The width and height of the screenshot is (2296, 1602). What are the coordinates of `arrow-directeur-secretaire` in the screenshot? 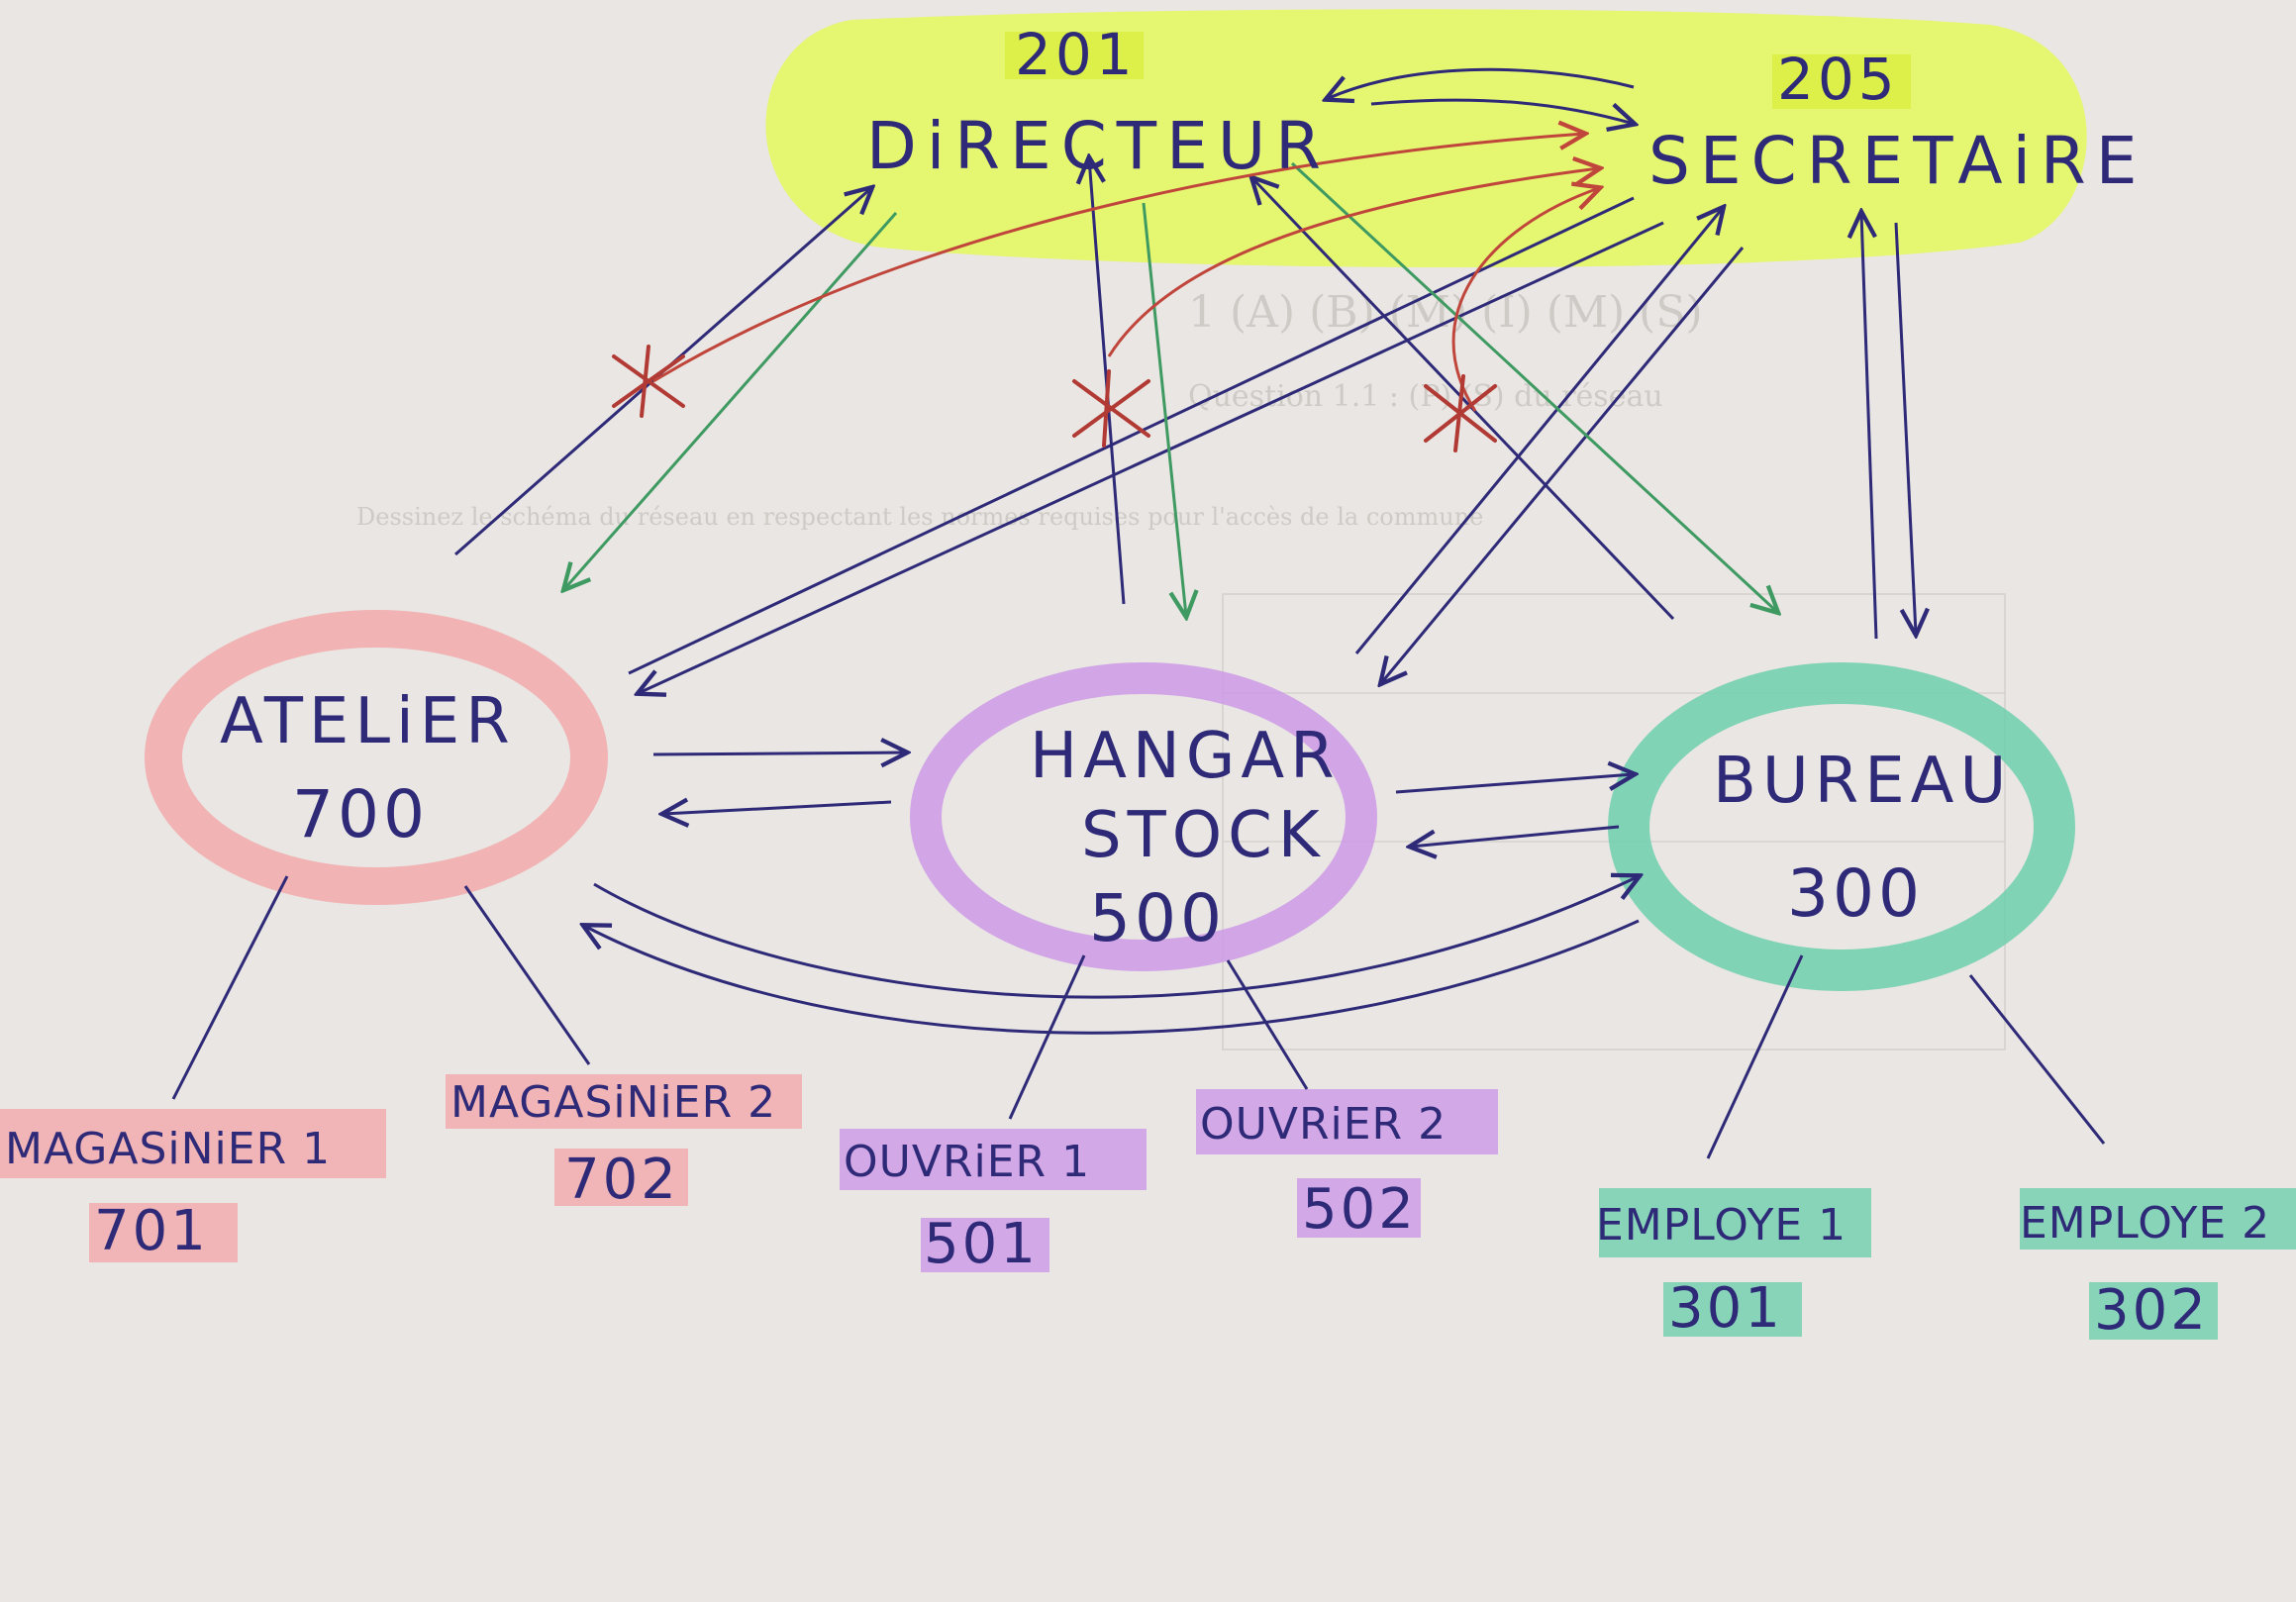 It's located at (1502, 111).